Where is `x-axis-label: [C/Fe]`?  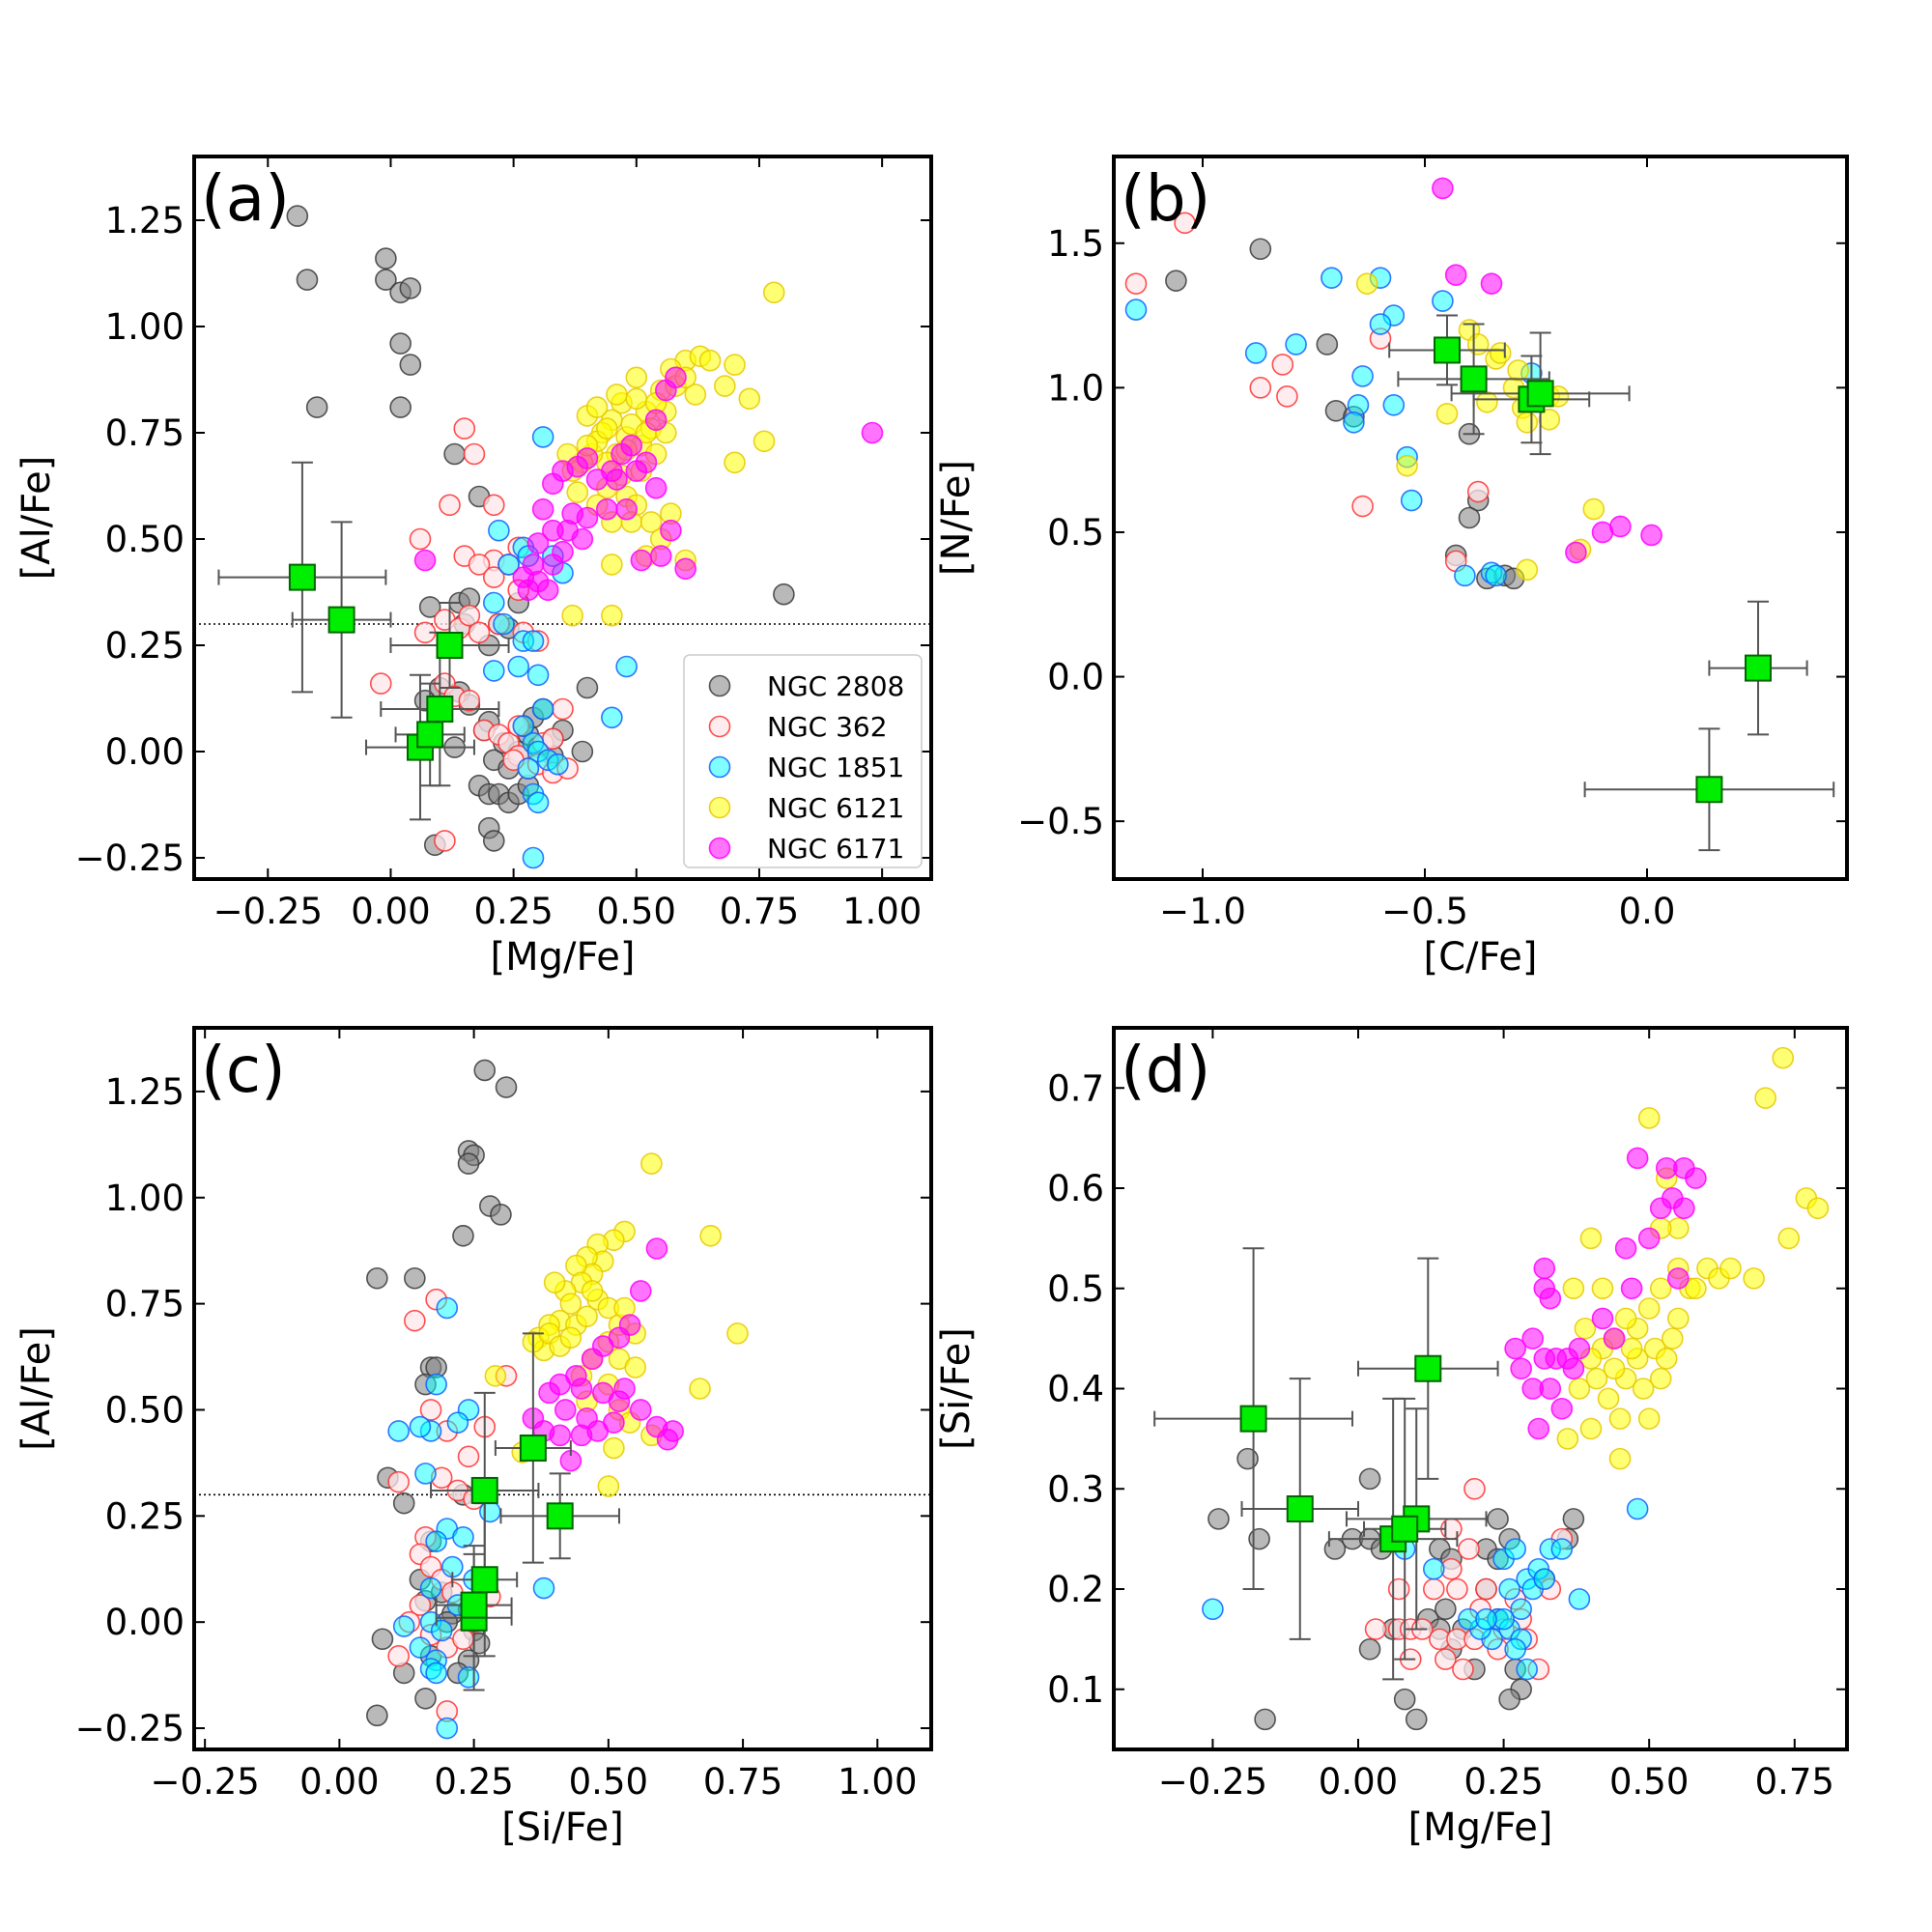
x-axis-label: [C/Fe] is located at coordinates (1480, 957).